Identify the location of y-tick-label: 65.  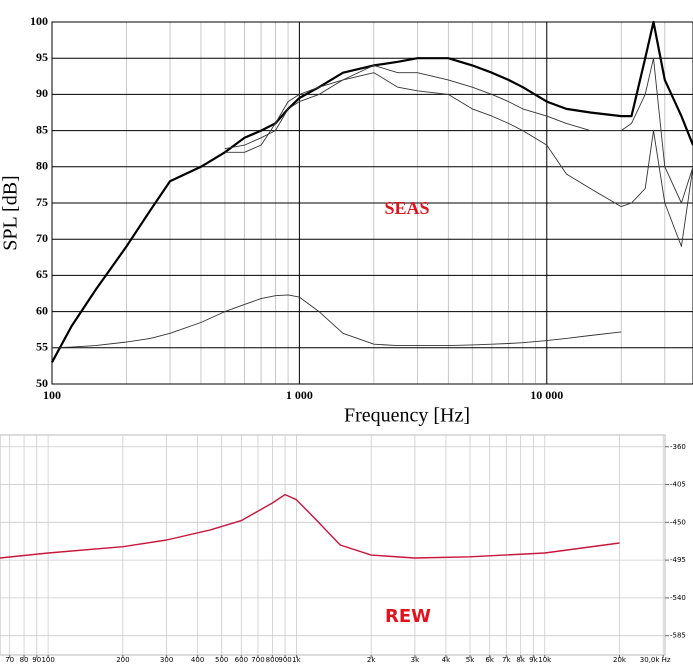
(42, 274).